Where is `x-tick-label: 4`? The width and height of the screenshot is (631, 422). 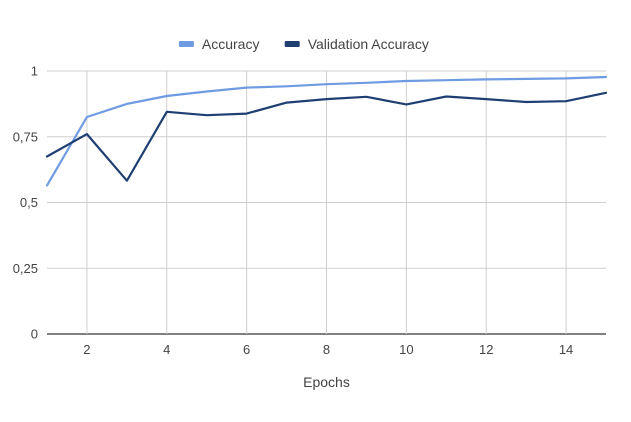 x-tick-label: 4 is located at coordinates (166, 349).